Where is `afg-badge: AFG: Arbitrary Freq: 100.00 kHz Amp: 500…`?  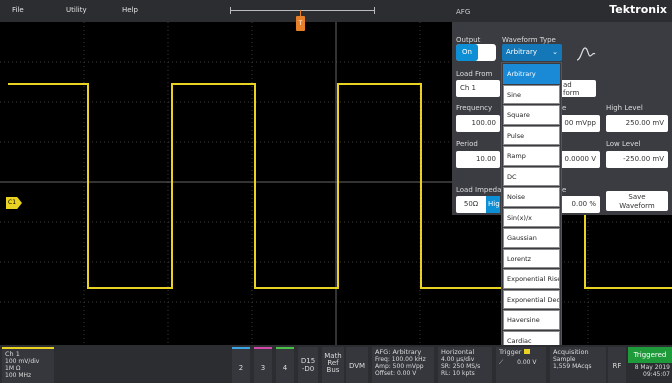 afg-badge: AFG: Arbitrary Freq: 100.00 kHz Amp: 500… is located at coordinates (403, 365).